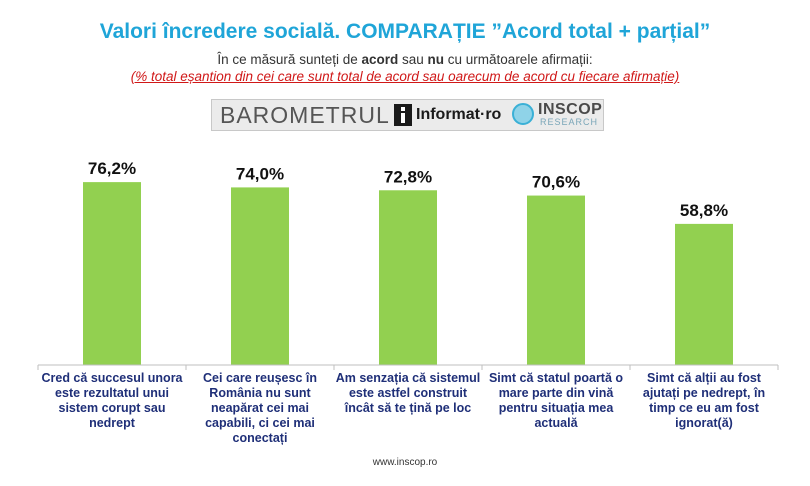 Image resolution: width=810 pixels, height=486 pixels. Describe the element at coordinates (260, 173) in the screenshot. I see `data-label-2: 74,0%` at that location.